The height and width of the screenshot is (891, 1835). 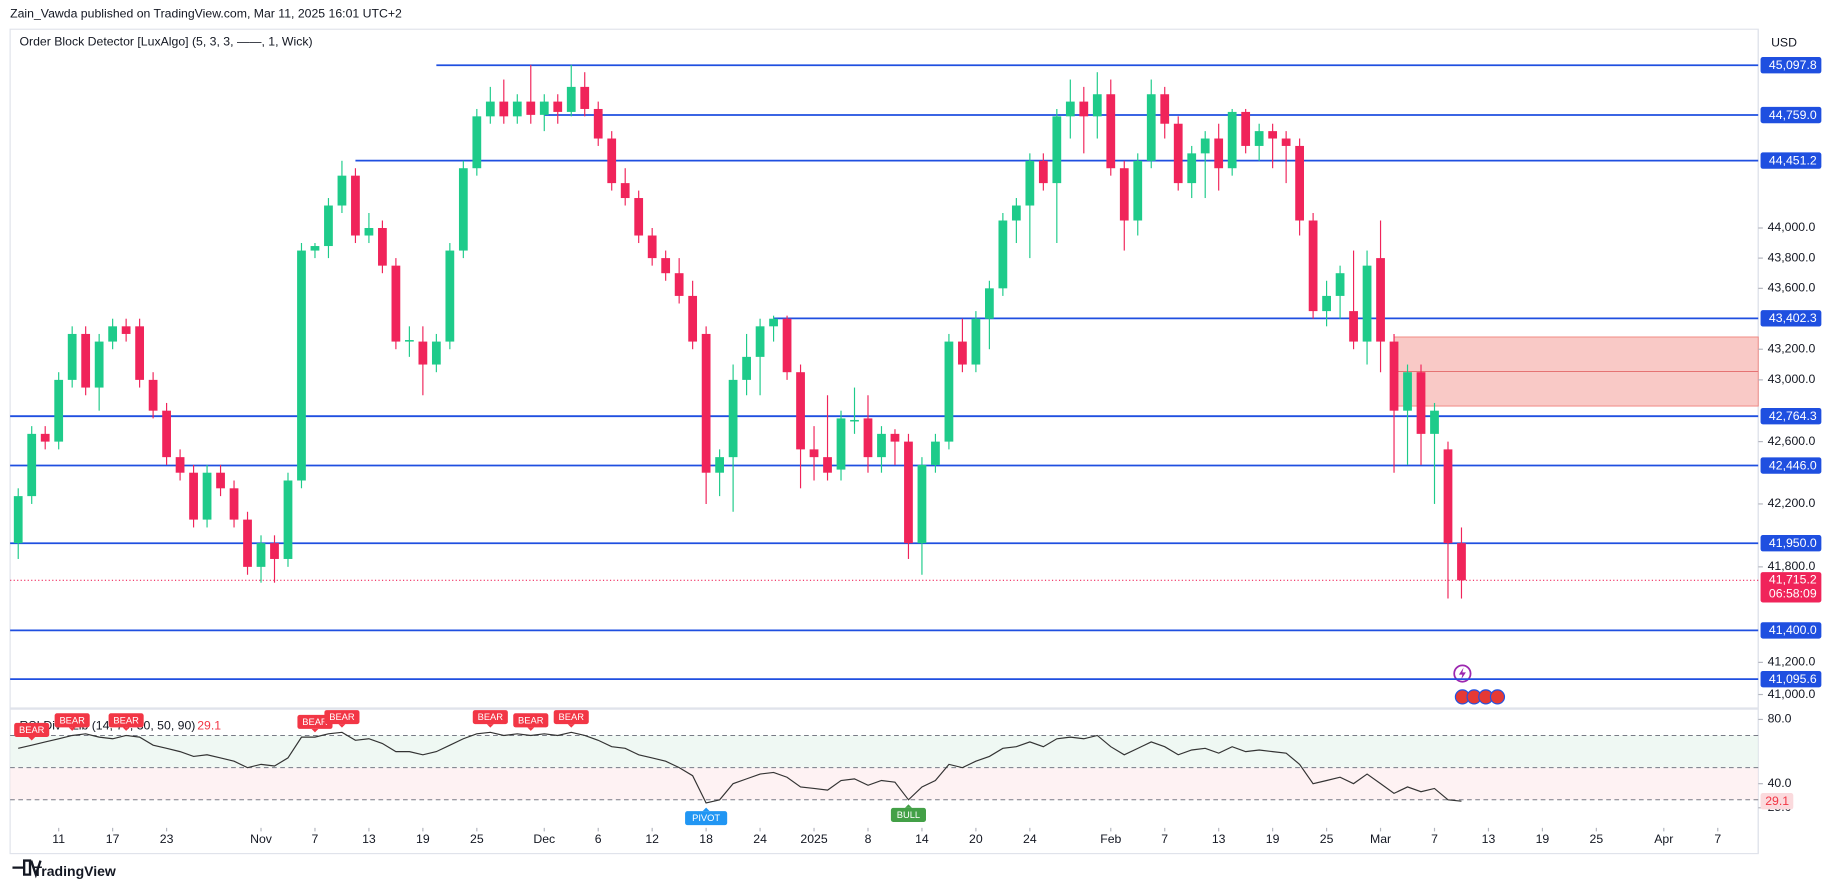 I want to click on overbought-band, so click(x=884, y=751).